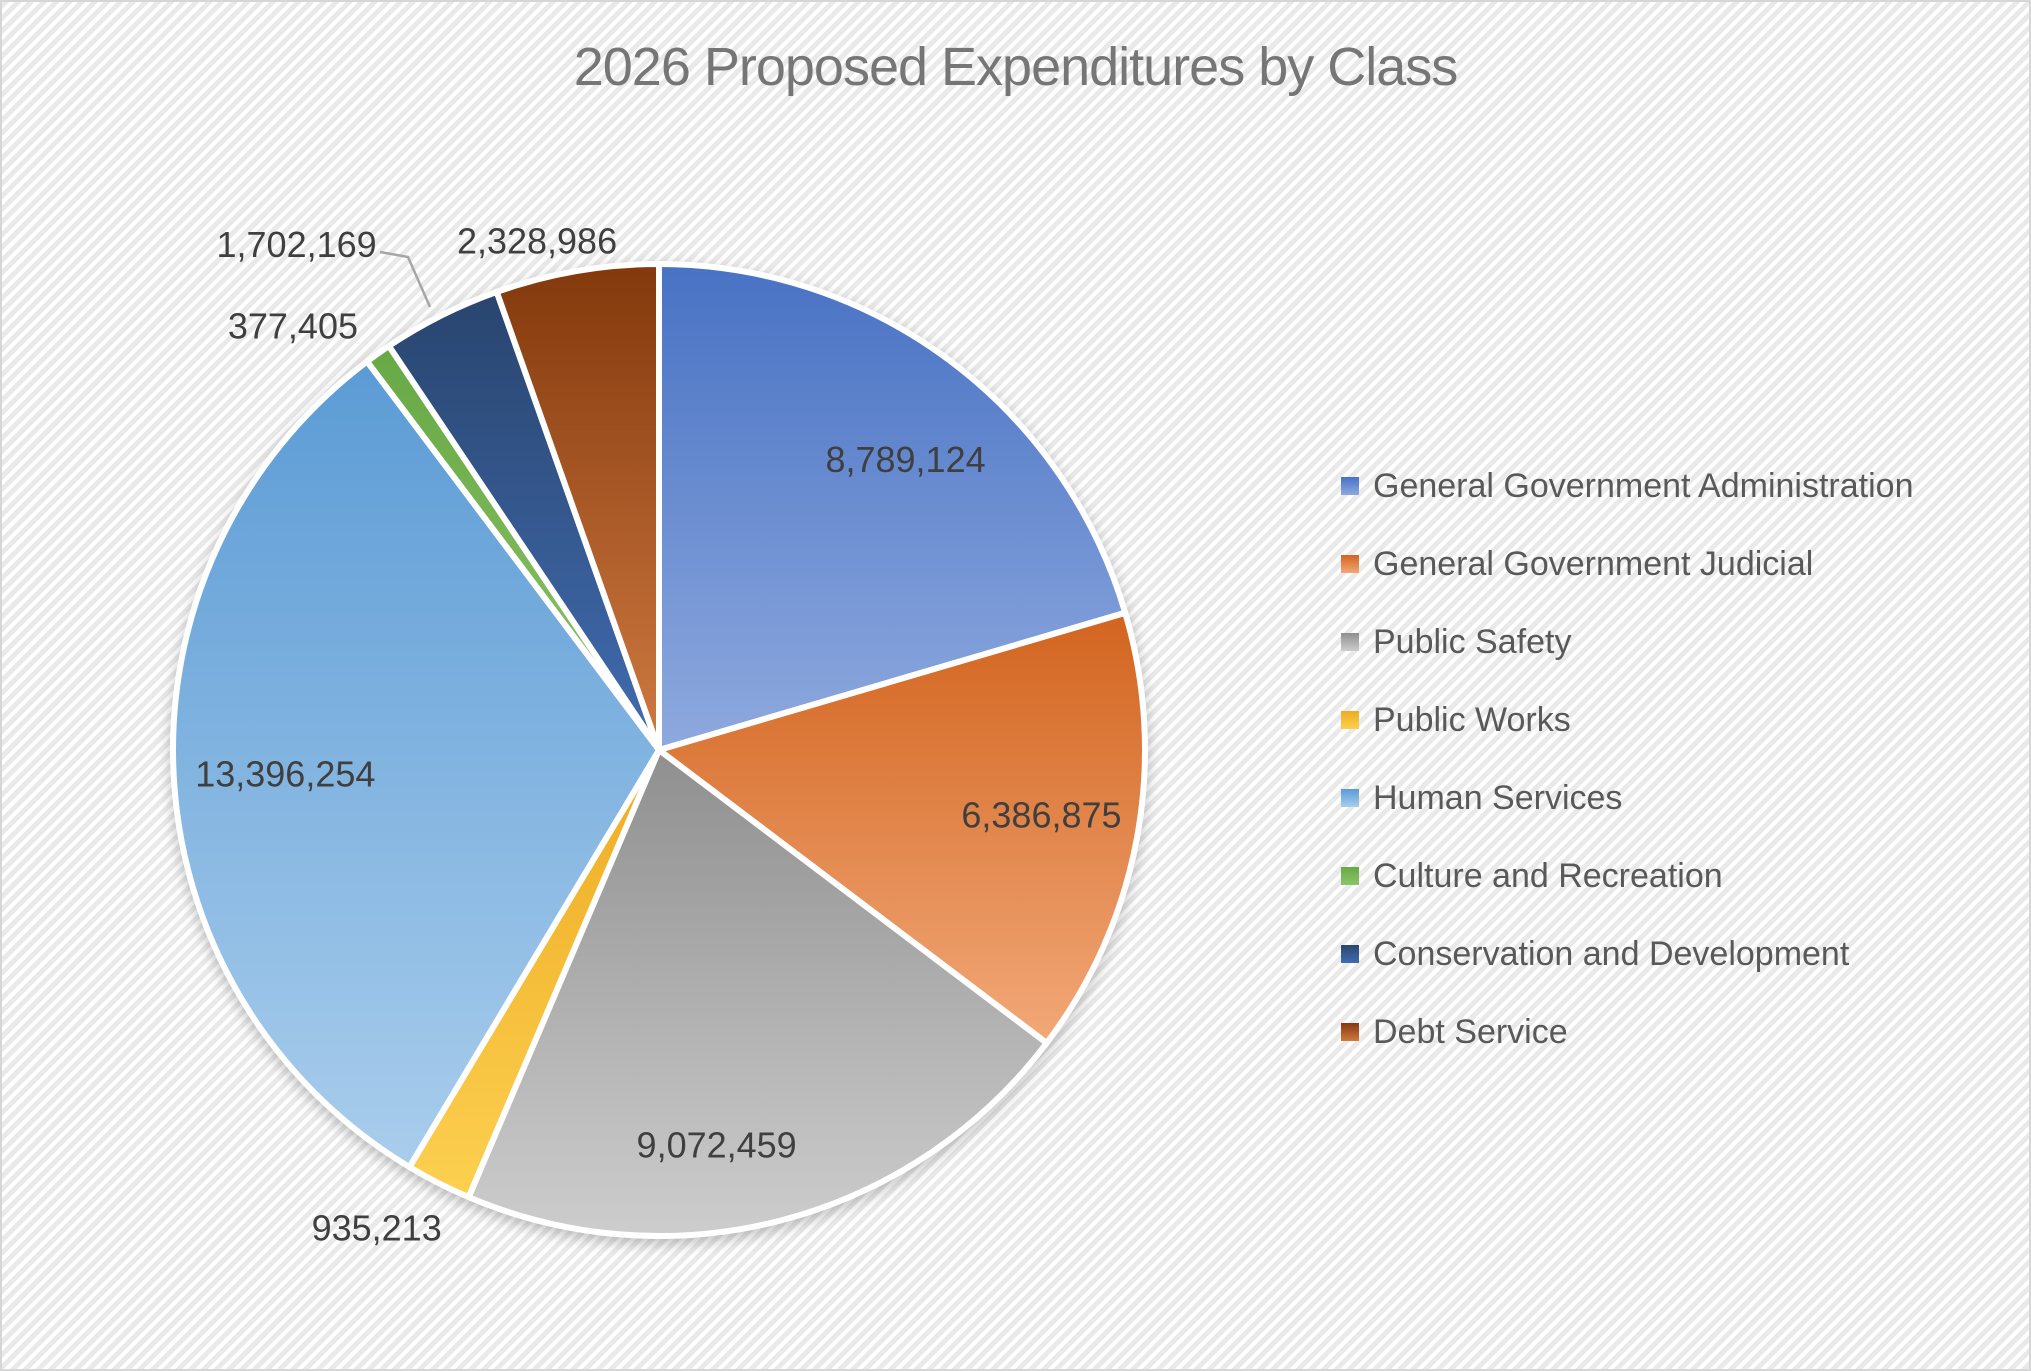 This screenshot has height=1371, width=2031. I want to click on legend-label-culture-and-recreation: Culture and Recreation, so click(1548, 875).